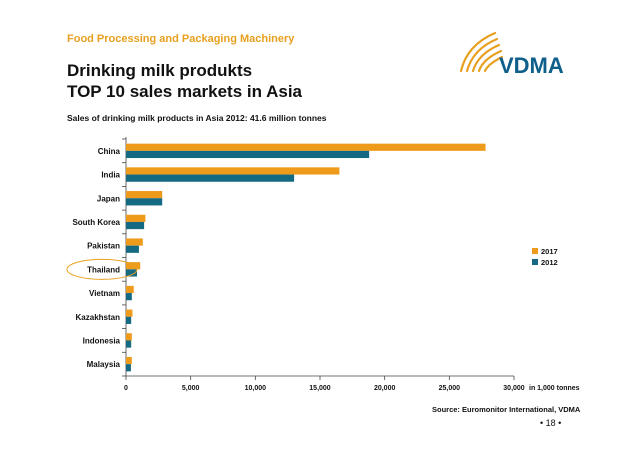 This screenshot has height=451, width=638. I want to click on category-label: Malaysia, so click(104, 364).